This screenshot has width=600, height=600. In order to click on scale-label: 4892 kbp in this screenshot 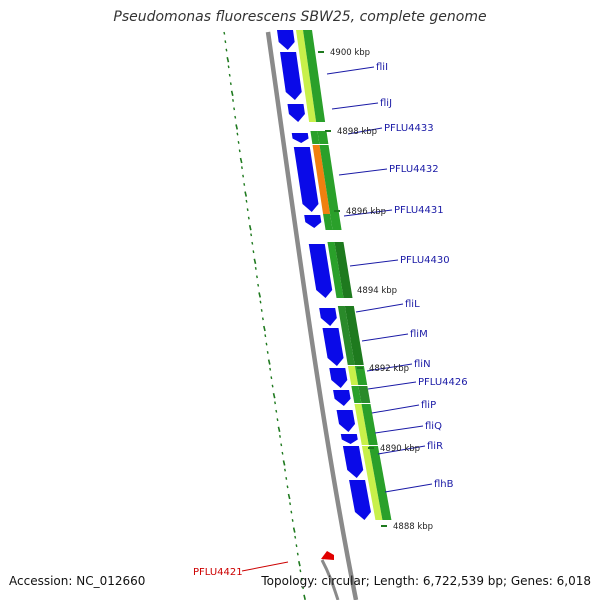, I will do `click(389, 369)`.